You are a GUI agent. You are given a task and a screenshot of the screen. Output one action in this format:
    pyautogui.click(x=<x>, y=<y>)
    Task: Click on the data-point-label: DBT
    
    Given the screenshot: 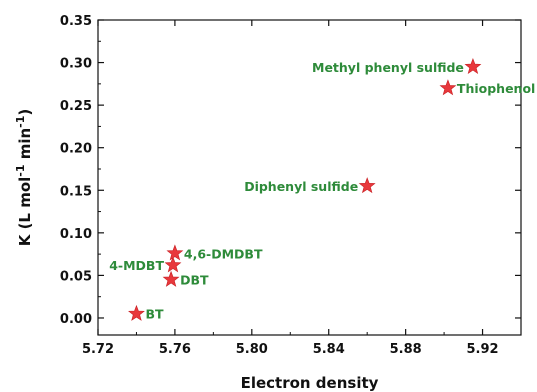 What is the action you would take?
    pyautogui.click(x=194, y=280)
    